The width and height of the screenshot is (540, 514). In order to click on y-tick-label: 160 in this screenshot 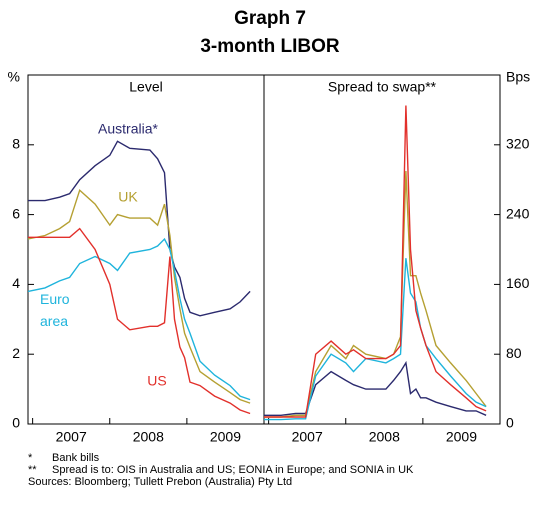, I will do `click(518, 283)`.